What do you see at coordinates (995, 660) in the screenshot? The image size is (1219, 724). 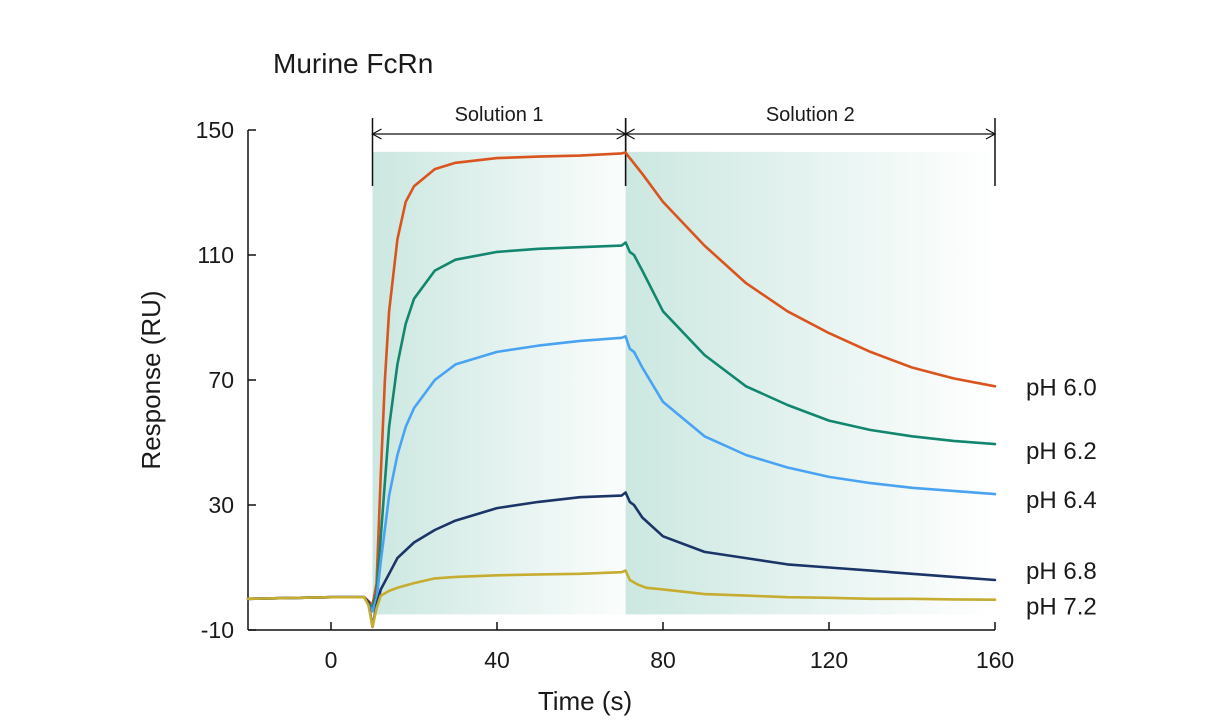 I see `x-tick-label: 160` at bounding box center [995, 660].